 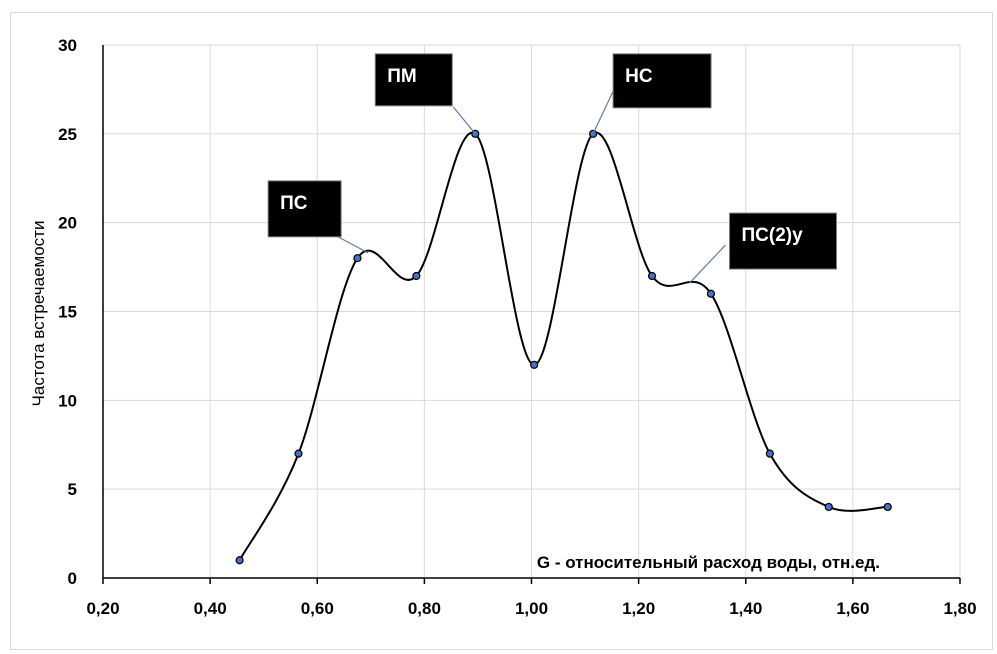 What do you see at coordinates (708, 562) in the screenshot?
I see `x-axis-title: G - относительный расход воды, отн.ед.` at bounding box center [708, 562].